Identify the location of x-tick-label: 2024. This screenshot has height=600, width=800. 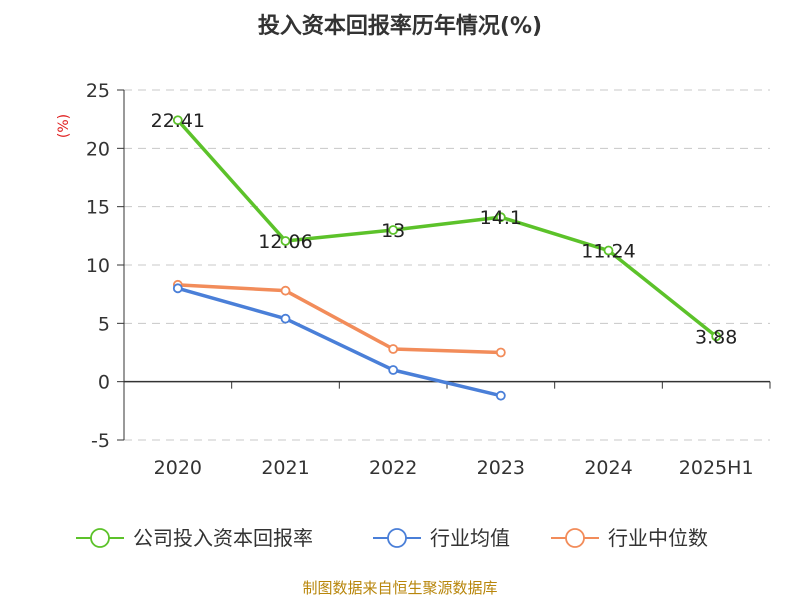
(608, 468).